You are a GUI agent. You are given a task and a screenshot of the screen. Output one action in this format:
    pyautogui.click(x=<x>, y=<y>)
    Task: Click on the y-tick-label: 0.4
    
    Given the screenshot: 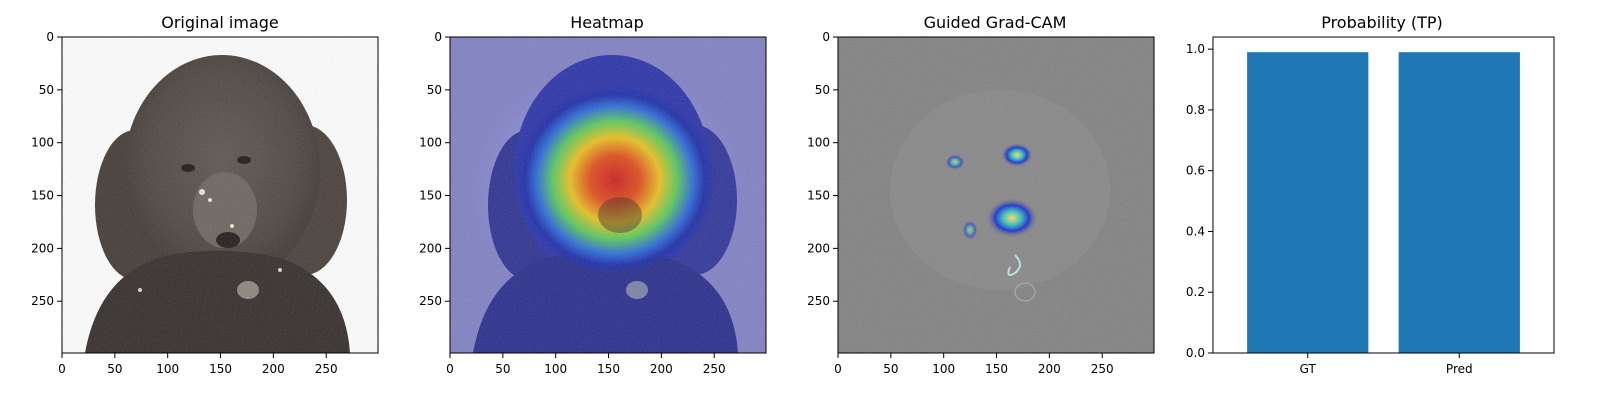 What is the action you would take?
    pyautogui.click(x=1195, y=231)
    